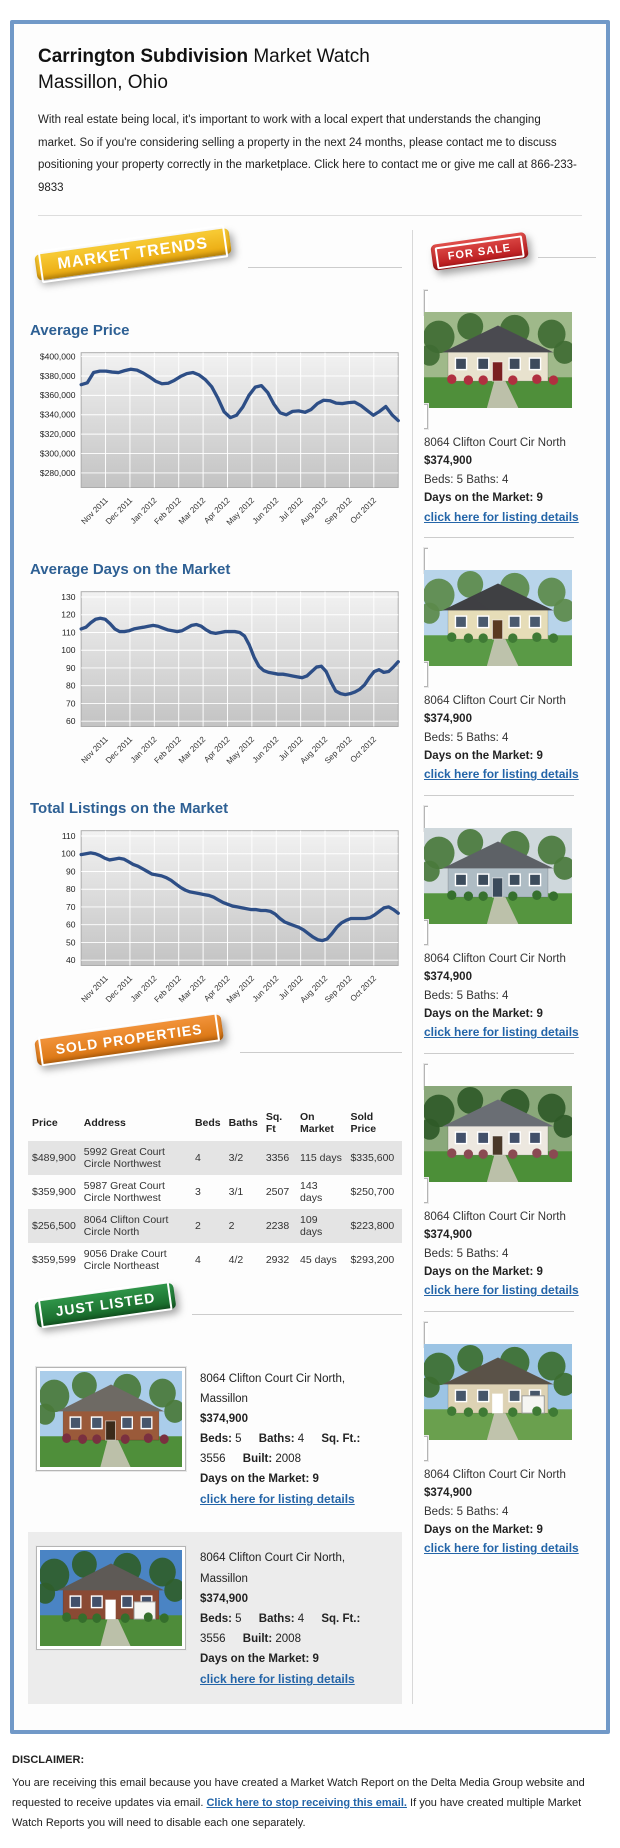 The width and height of the screenshot is (620, 1848). What do you see at coordinates (310, 215) in the screenshot?
I see `header-divider` at bounding box center [310, 215].